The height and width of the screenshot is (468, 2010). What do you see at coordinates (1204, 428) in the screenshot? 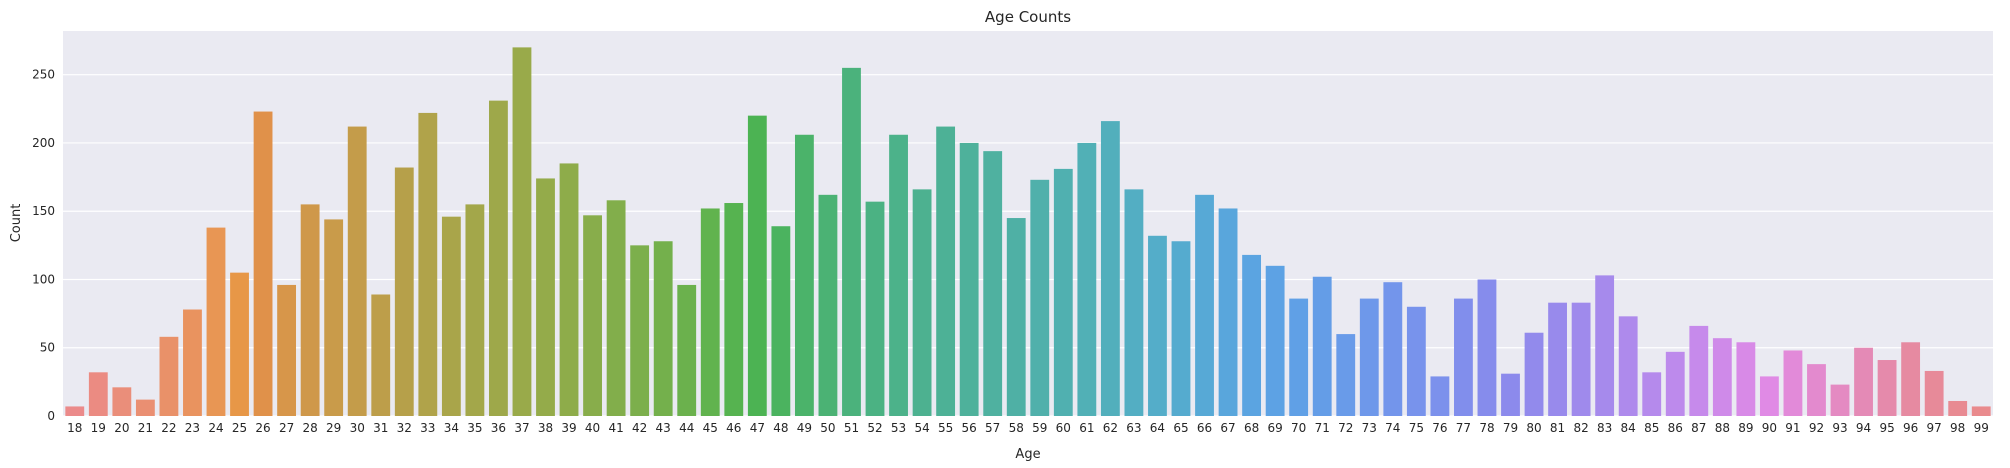
I see `x-tick-label: 66` at bounding box center [1204, 428].